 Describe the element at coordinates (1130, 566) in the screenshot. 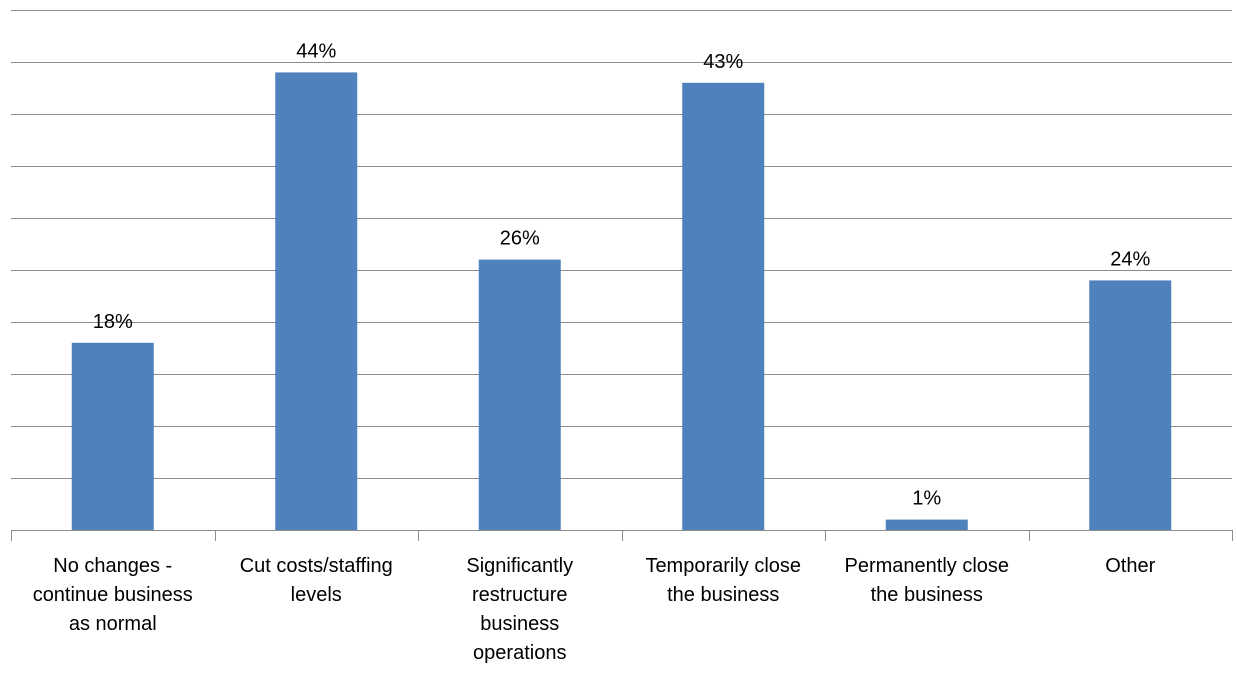

I see `category-label: Other` at that location.